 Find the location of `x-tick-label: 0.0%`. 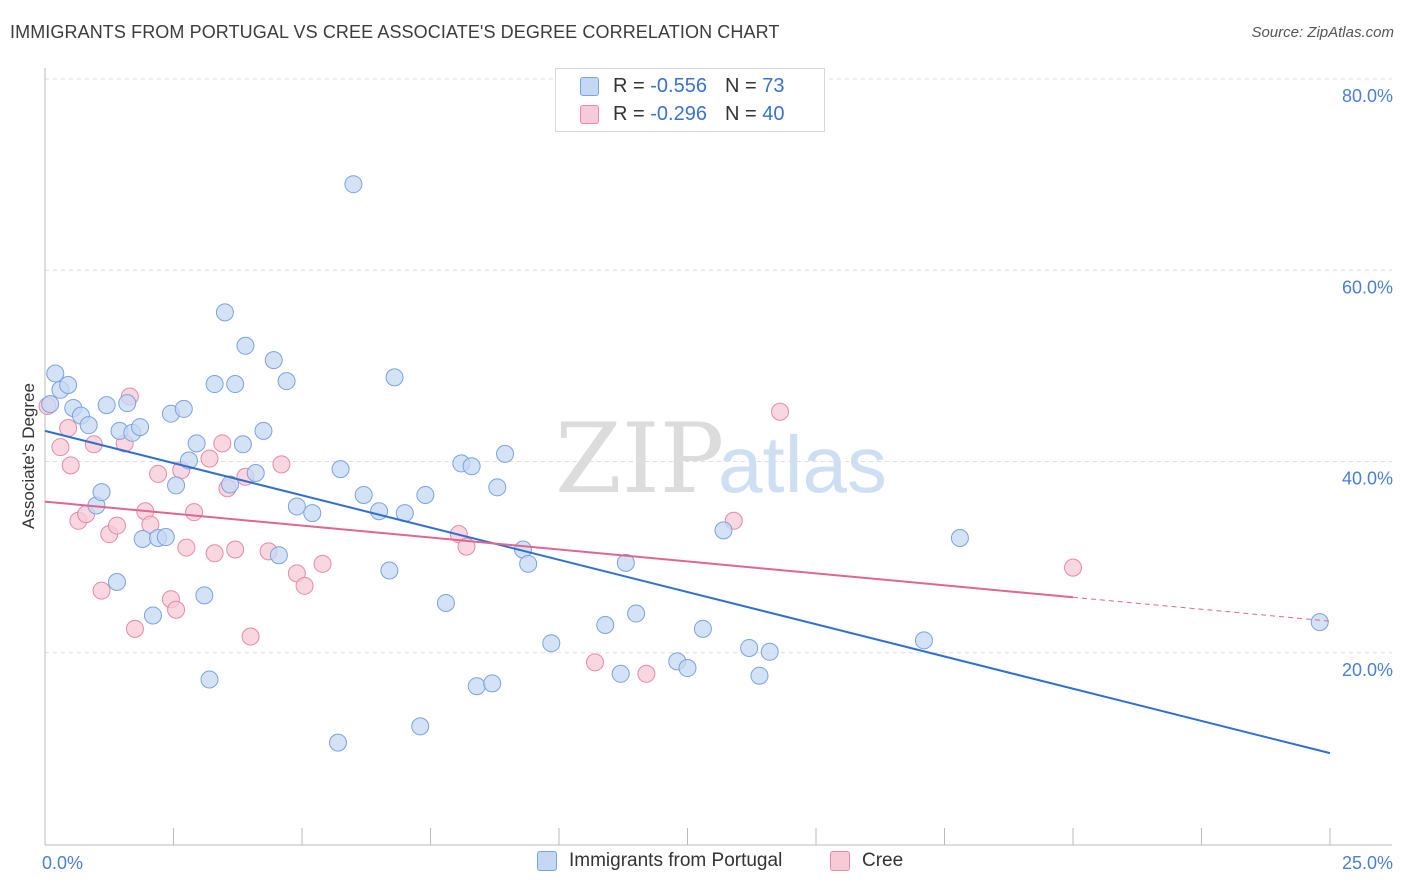

x-tick-label: 0.0% is located at coordinates (62, 863).